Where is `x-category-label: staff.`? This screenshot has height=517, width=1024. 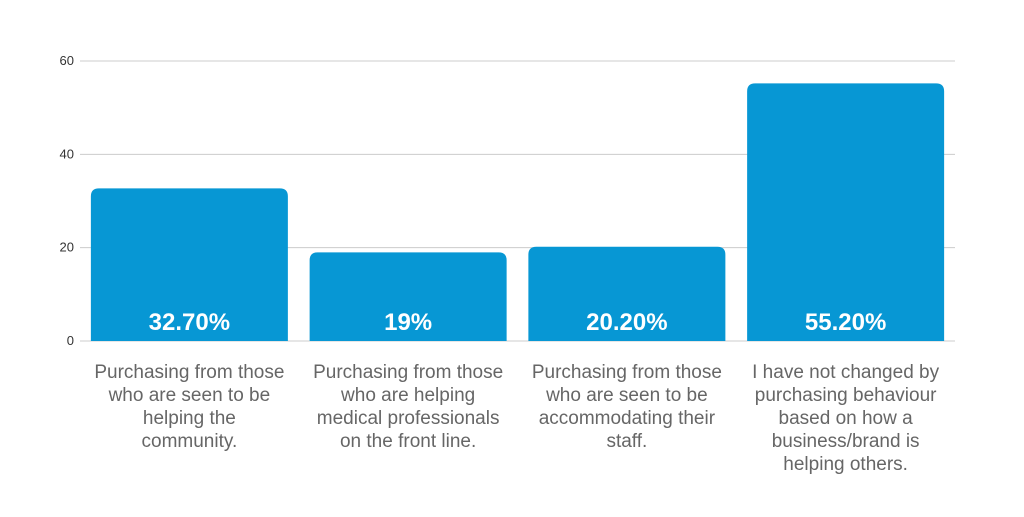 x-category-label: staff. is located at coordinates (626, 441).